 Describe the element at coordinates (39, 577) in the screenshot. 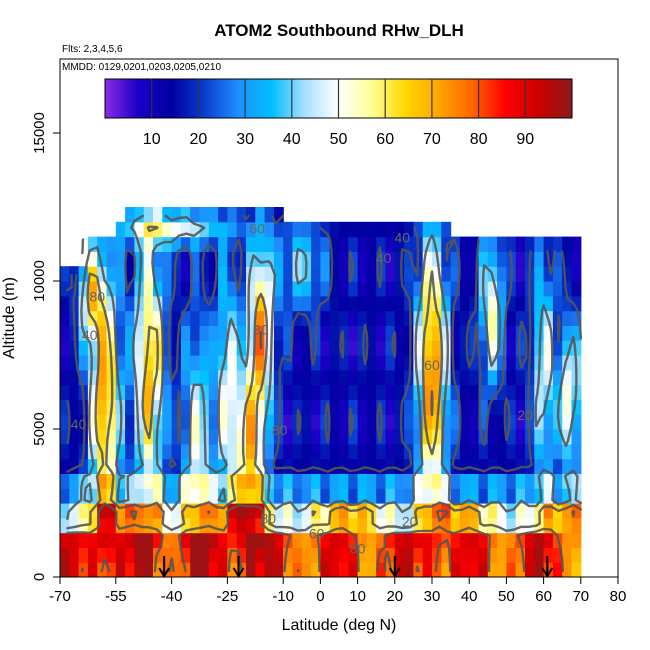

I see `y-tick-label: 0` at that location.